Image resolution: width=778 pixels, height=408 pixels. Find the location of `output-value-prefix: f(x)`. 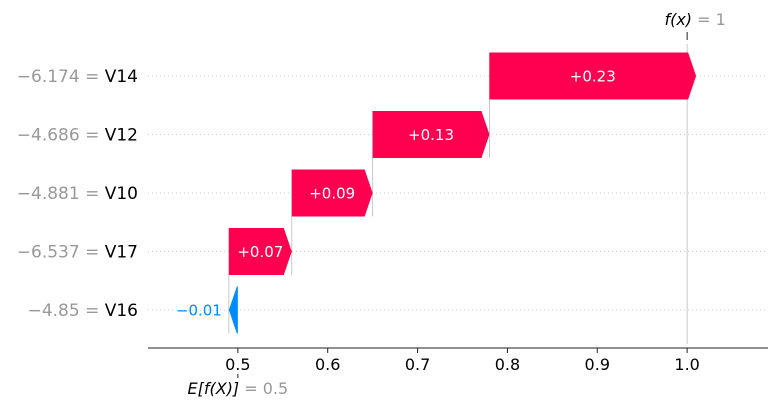

output-value-prefix: f(x) is located at coordinates (678, 19).